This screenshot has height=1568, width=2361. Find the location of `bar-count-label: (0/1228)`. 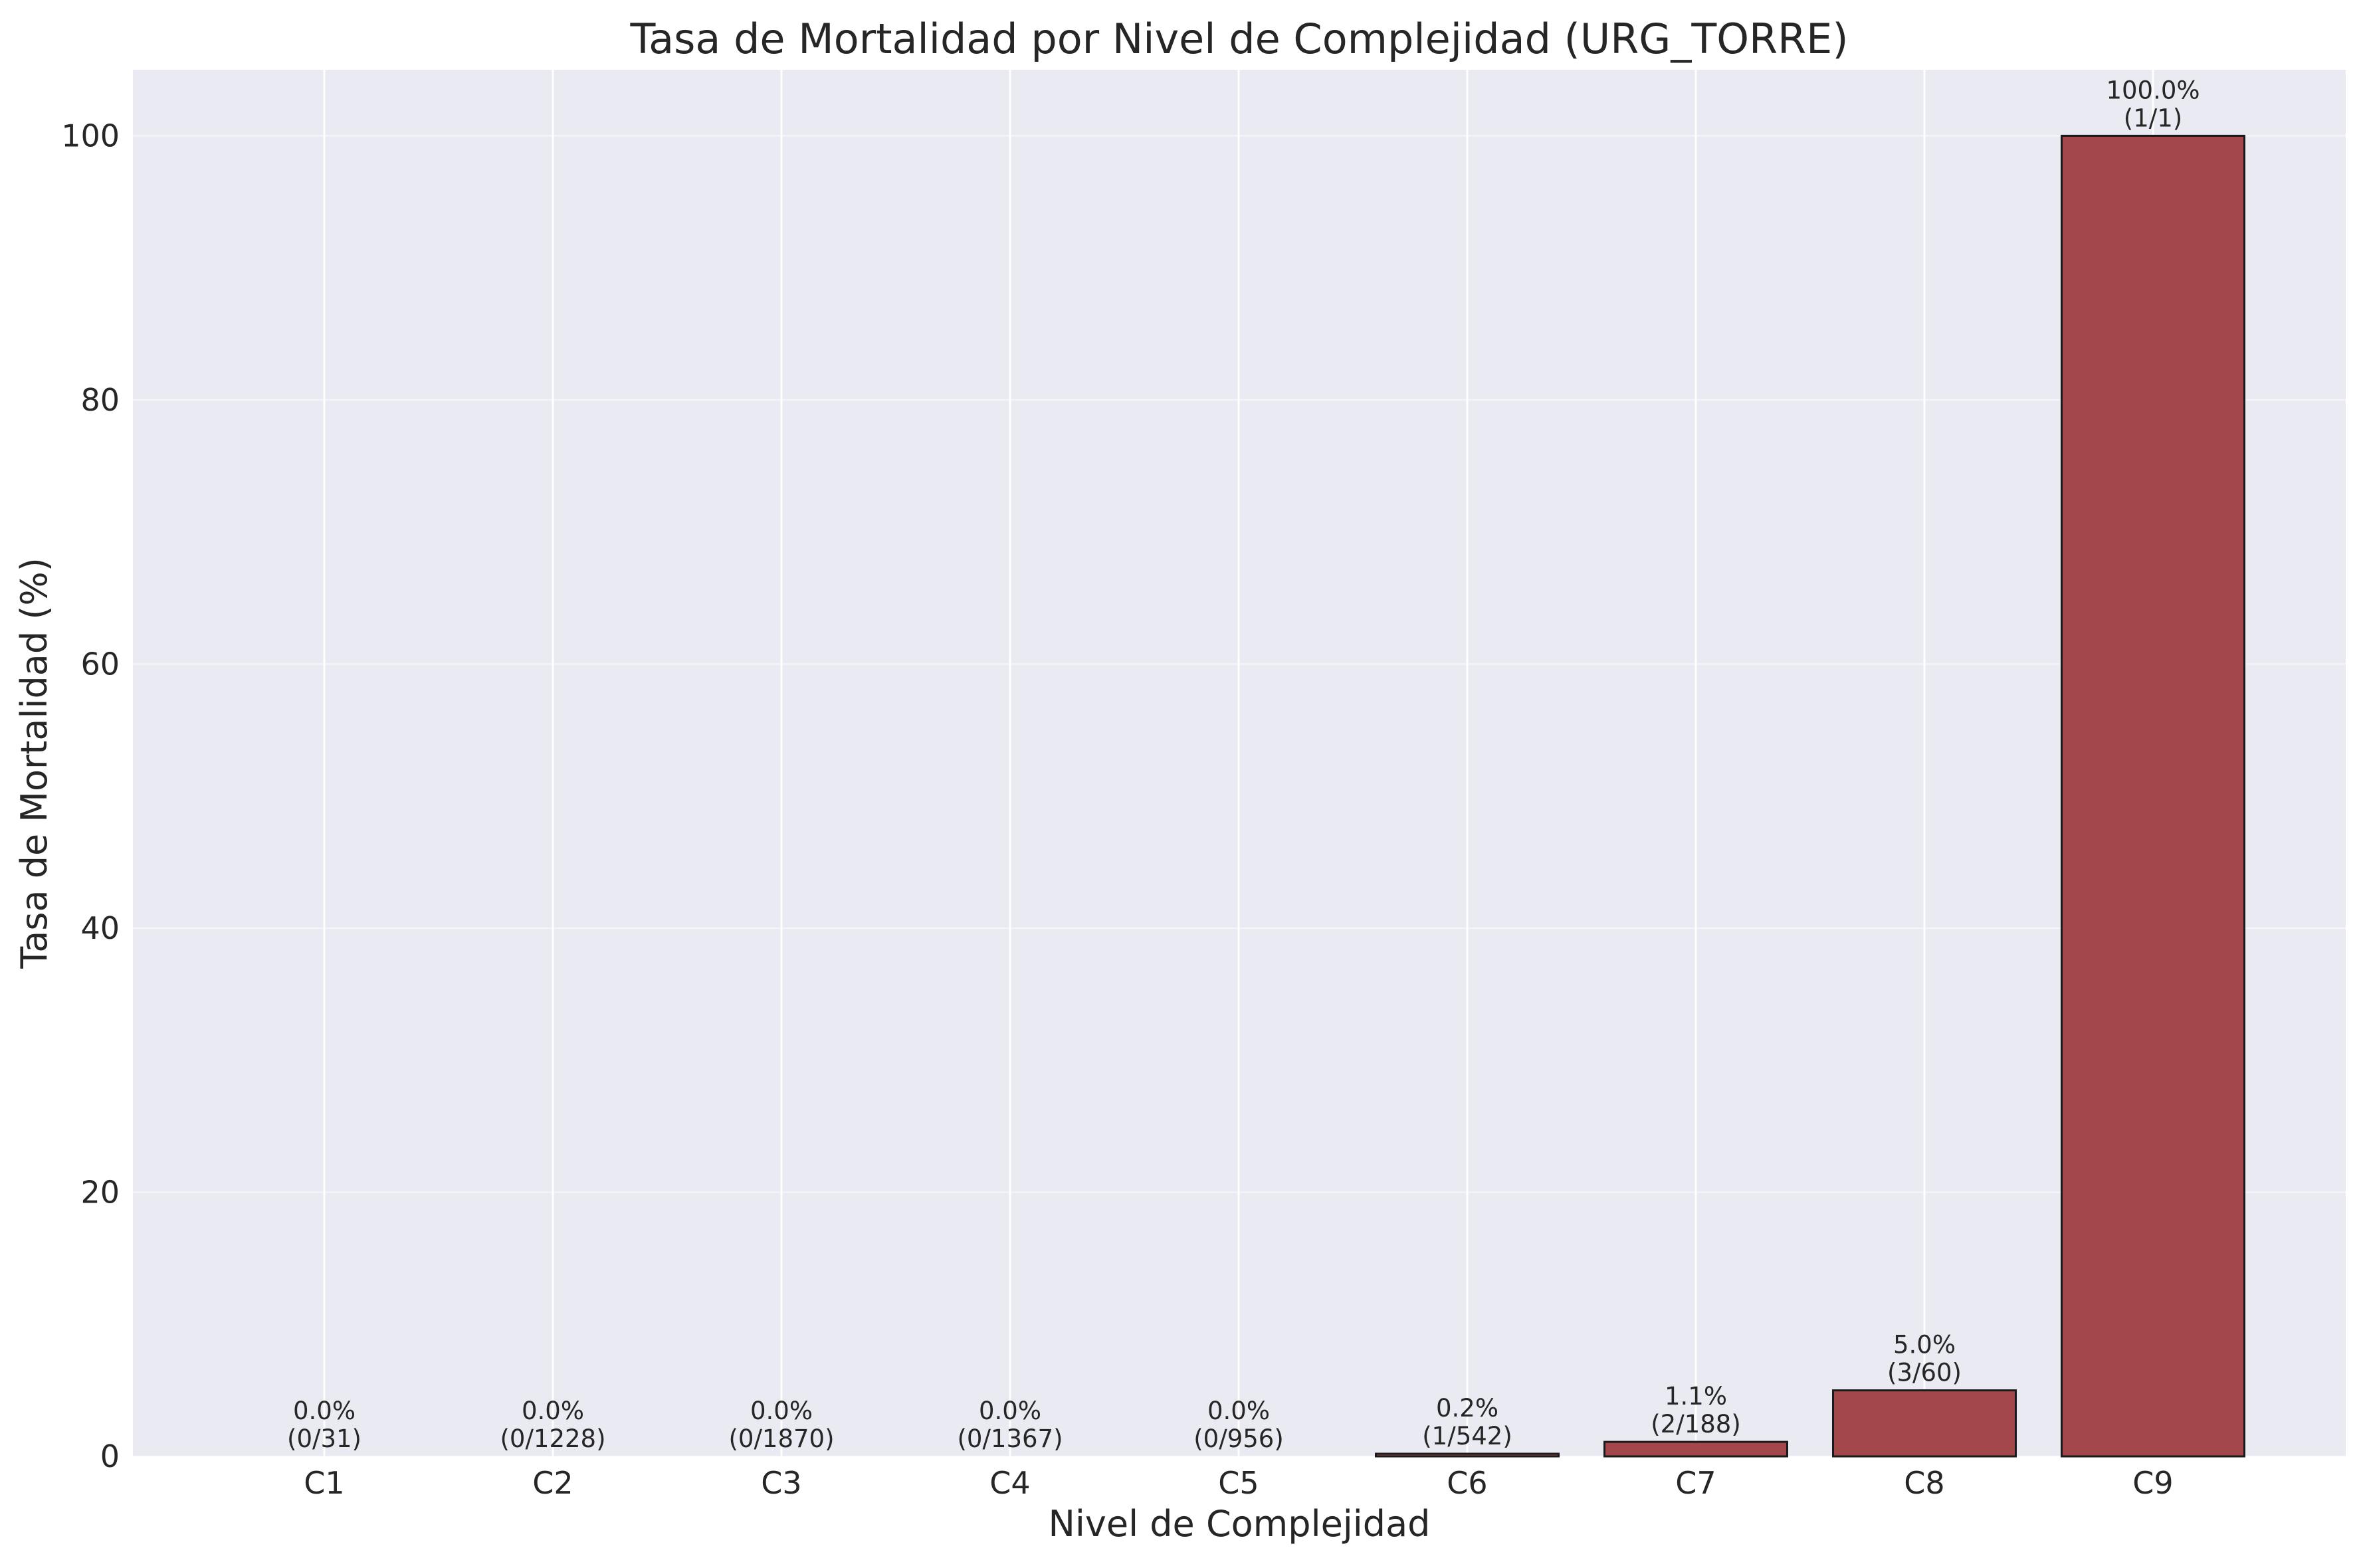

bar-count-label: (0/1228) is located at coordinates (552, 1438).